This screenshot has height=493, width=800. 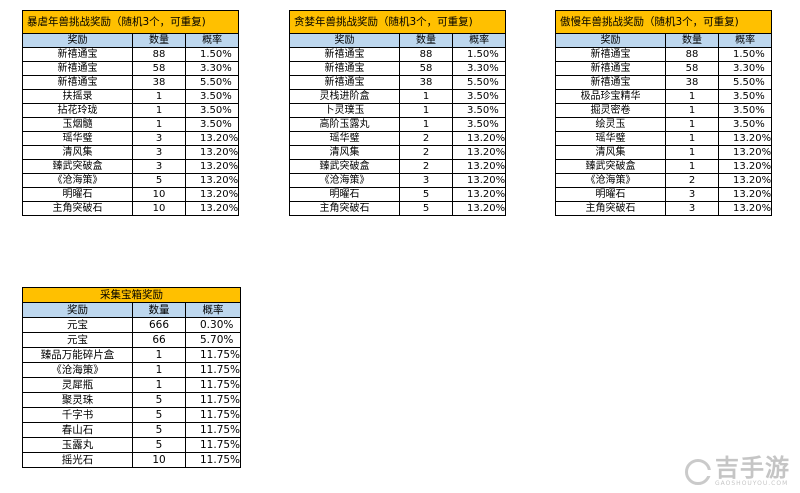 What do you see at coordinates (344, 110) in the screenshot?
I see `reward-cell: 卜灵璞玉` at bounding box center [344, 110].